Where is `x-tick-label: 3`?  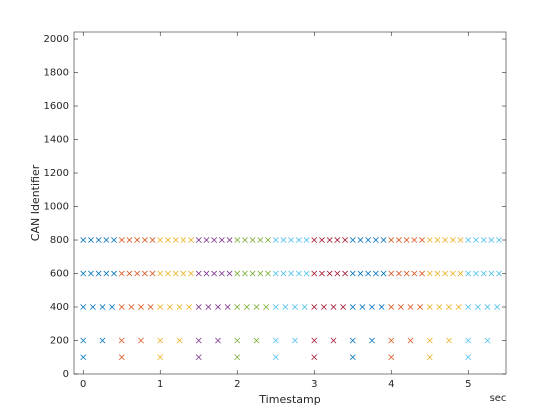 x-tick-label: 3 is located at coordinates (314, 384).